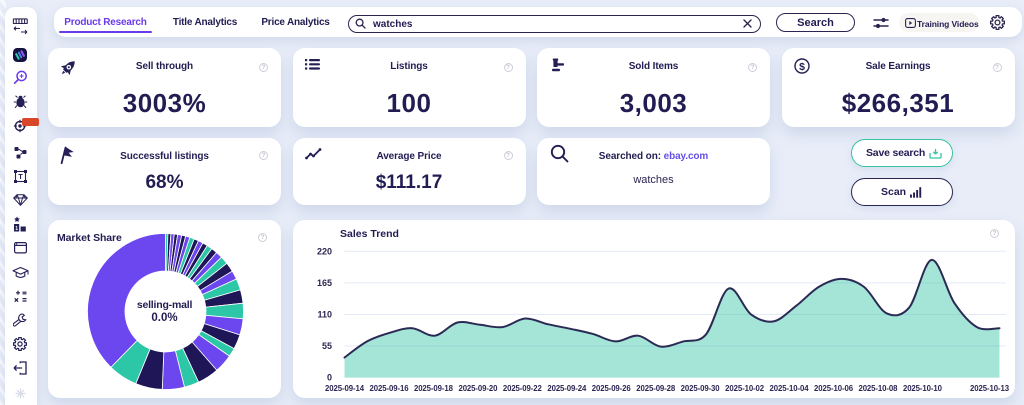 The width and height of the screenshot is (1024, 405). Describe the element at coordinates (522, 388) in the screenshot. I see `svg-text: 2025-09-22` at that location.